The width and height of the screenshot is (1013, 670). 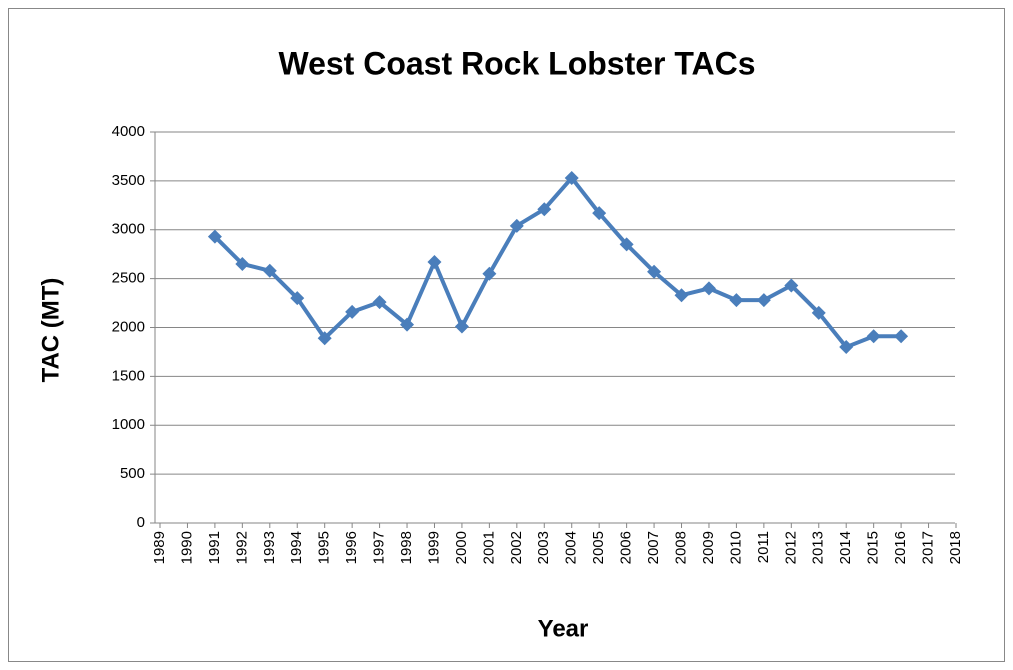 What do you see at coordinates (128, 180) in the screenshot?
I see `y-tick-label: 3500` at bounding box center [128, 180].